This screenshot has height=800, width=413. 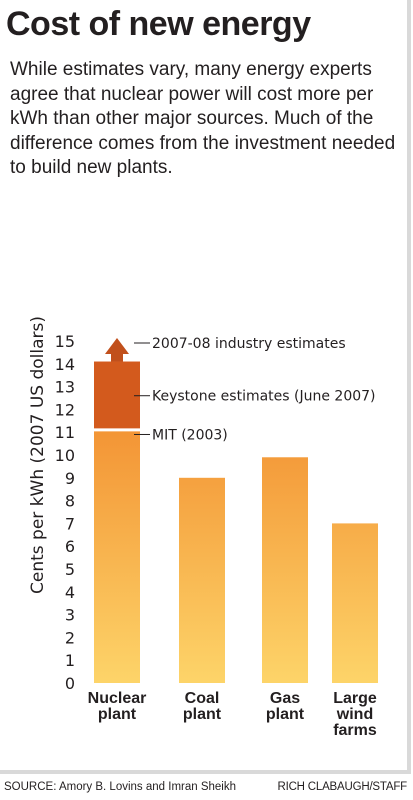 What do you see at coordinates (117, 346) in the screenshot?
I see `nuclear-arrow-head` at bounding box center [117, 346].